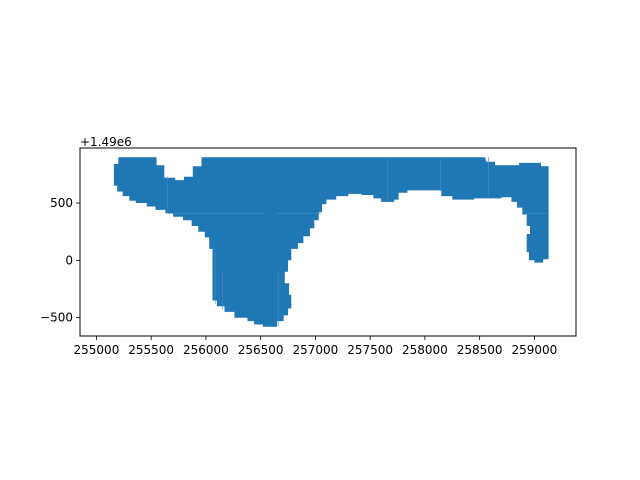  Describe the element at coordinates (370, 350) in the screenshot. I see `x-tick-label: 257500` at that location.